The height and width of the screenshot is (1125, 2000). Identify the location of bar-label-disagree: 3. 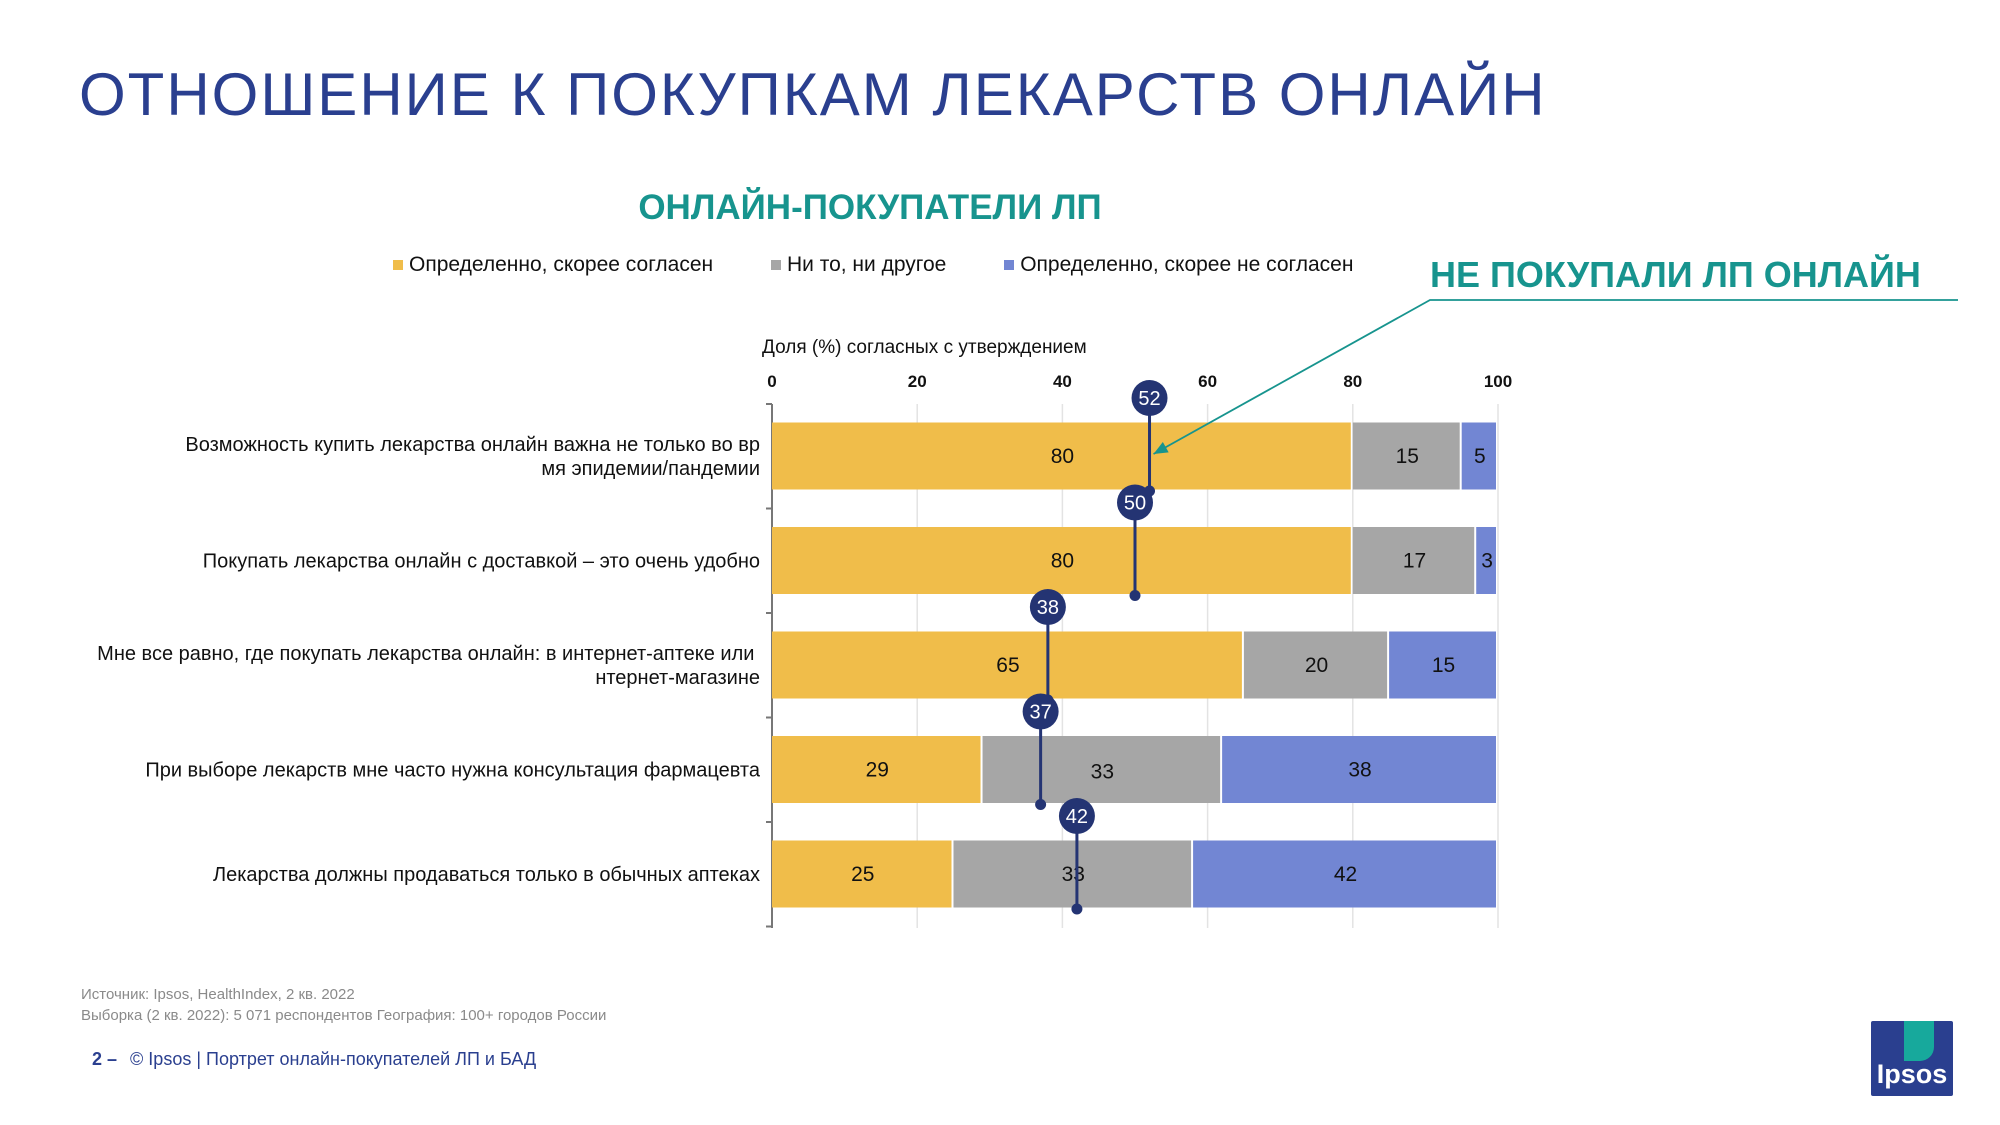
(1487, 561).